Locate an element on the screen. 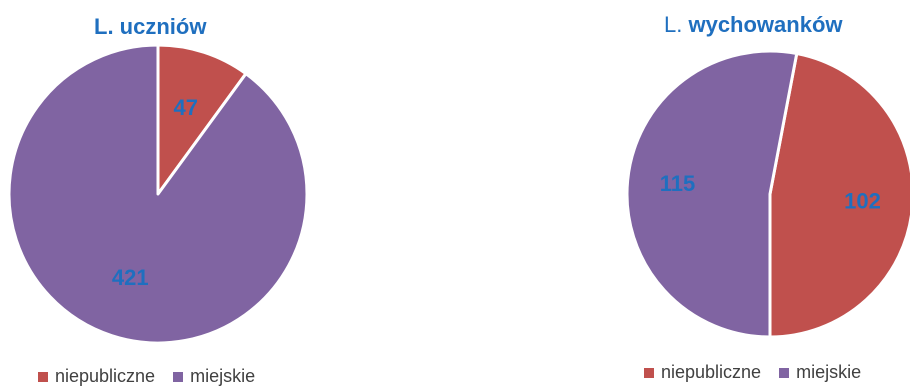 Image resolution: width=910 pixels, height=387 pixels. pie-slice-miejskie is located at coordinates (712, 194).